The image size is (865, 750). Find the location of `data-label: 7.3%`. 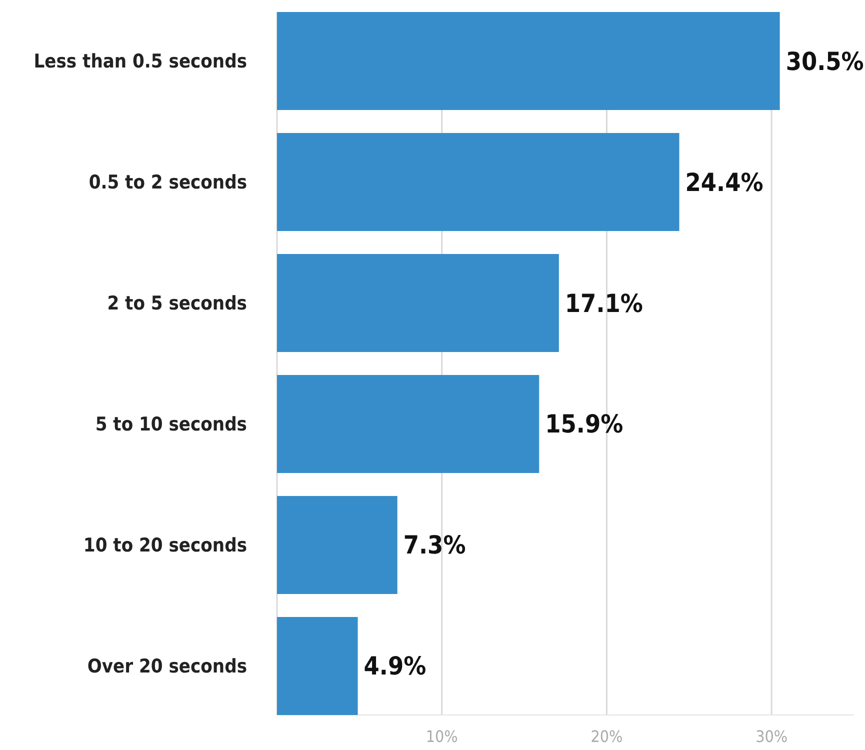

data-label: 7.3% is located at coordinates (434, 545).